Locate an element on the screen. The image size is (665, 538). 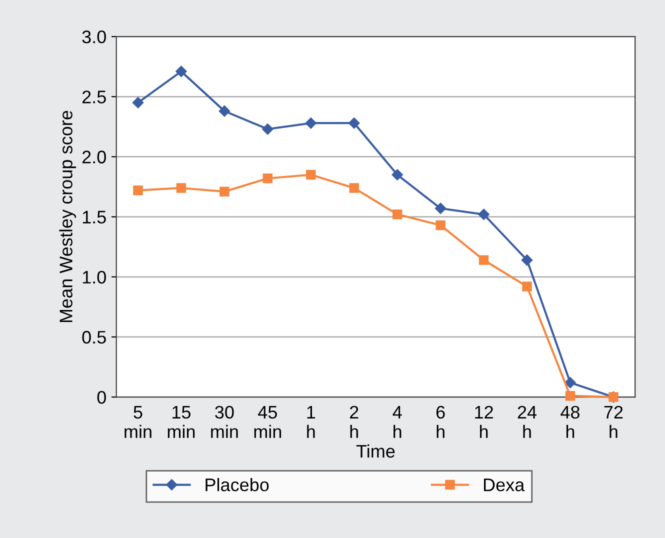
x-tick-label: 1 h is located at coordinates (311, 422).